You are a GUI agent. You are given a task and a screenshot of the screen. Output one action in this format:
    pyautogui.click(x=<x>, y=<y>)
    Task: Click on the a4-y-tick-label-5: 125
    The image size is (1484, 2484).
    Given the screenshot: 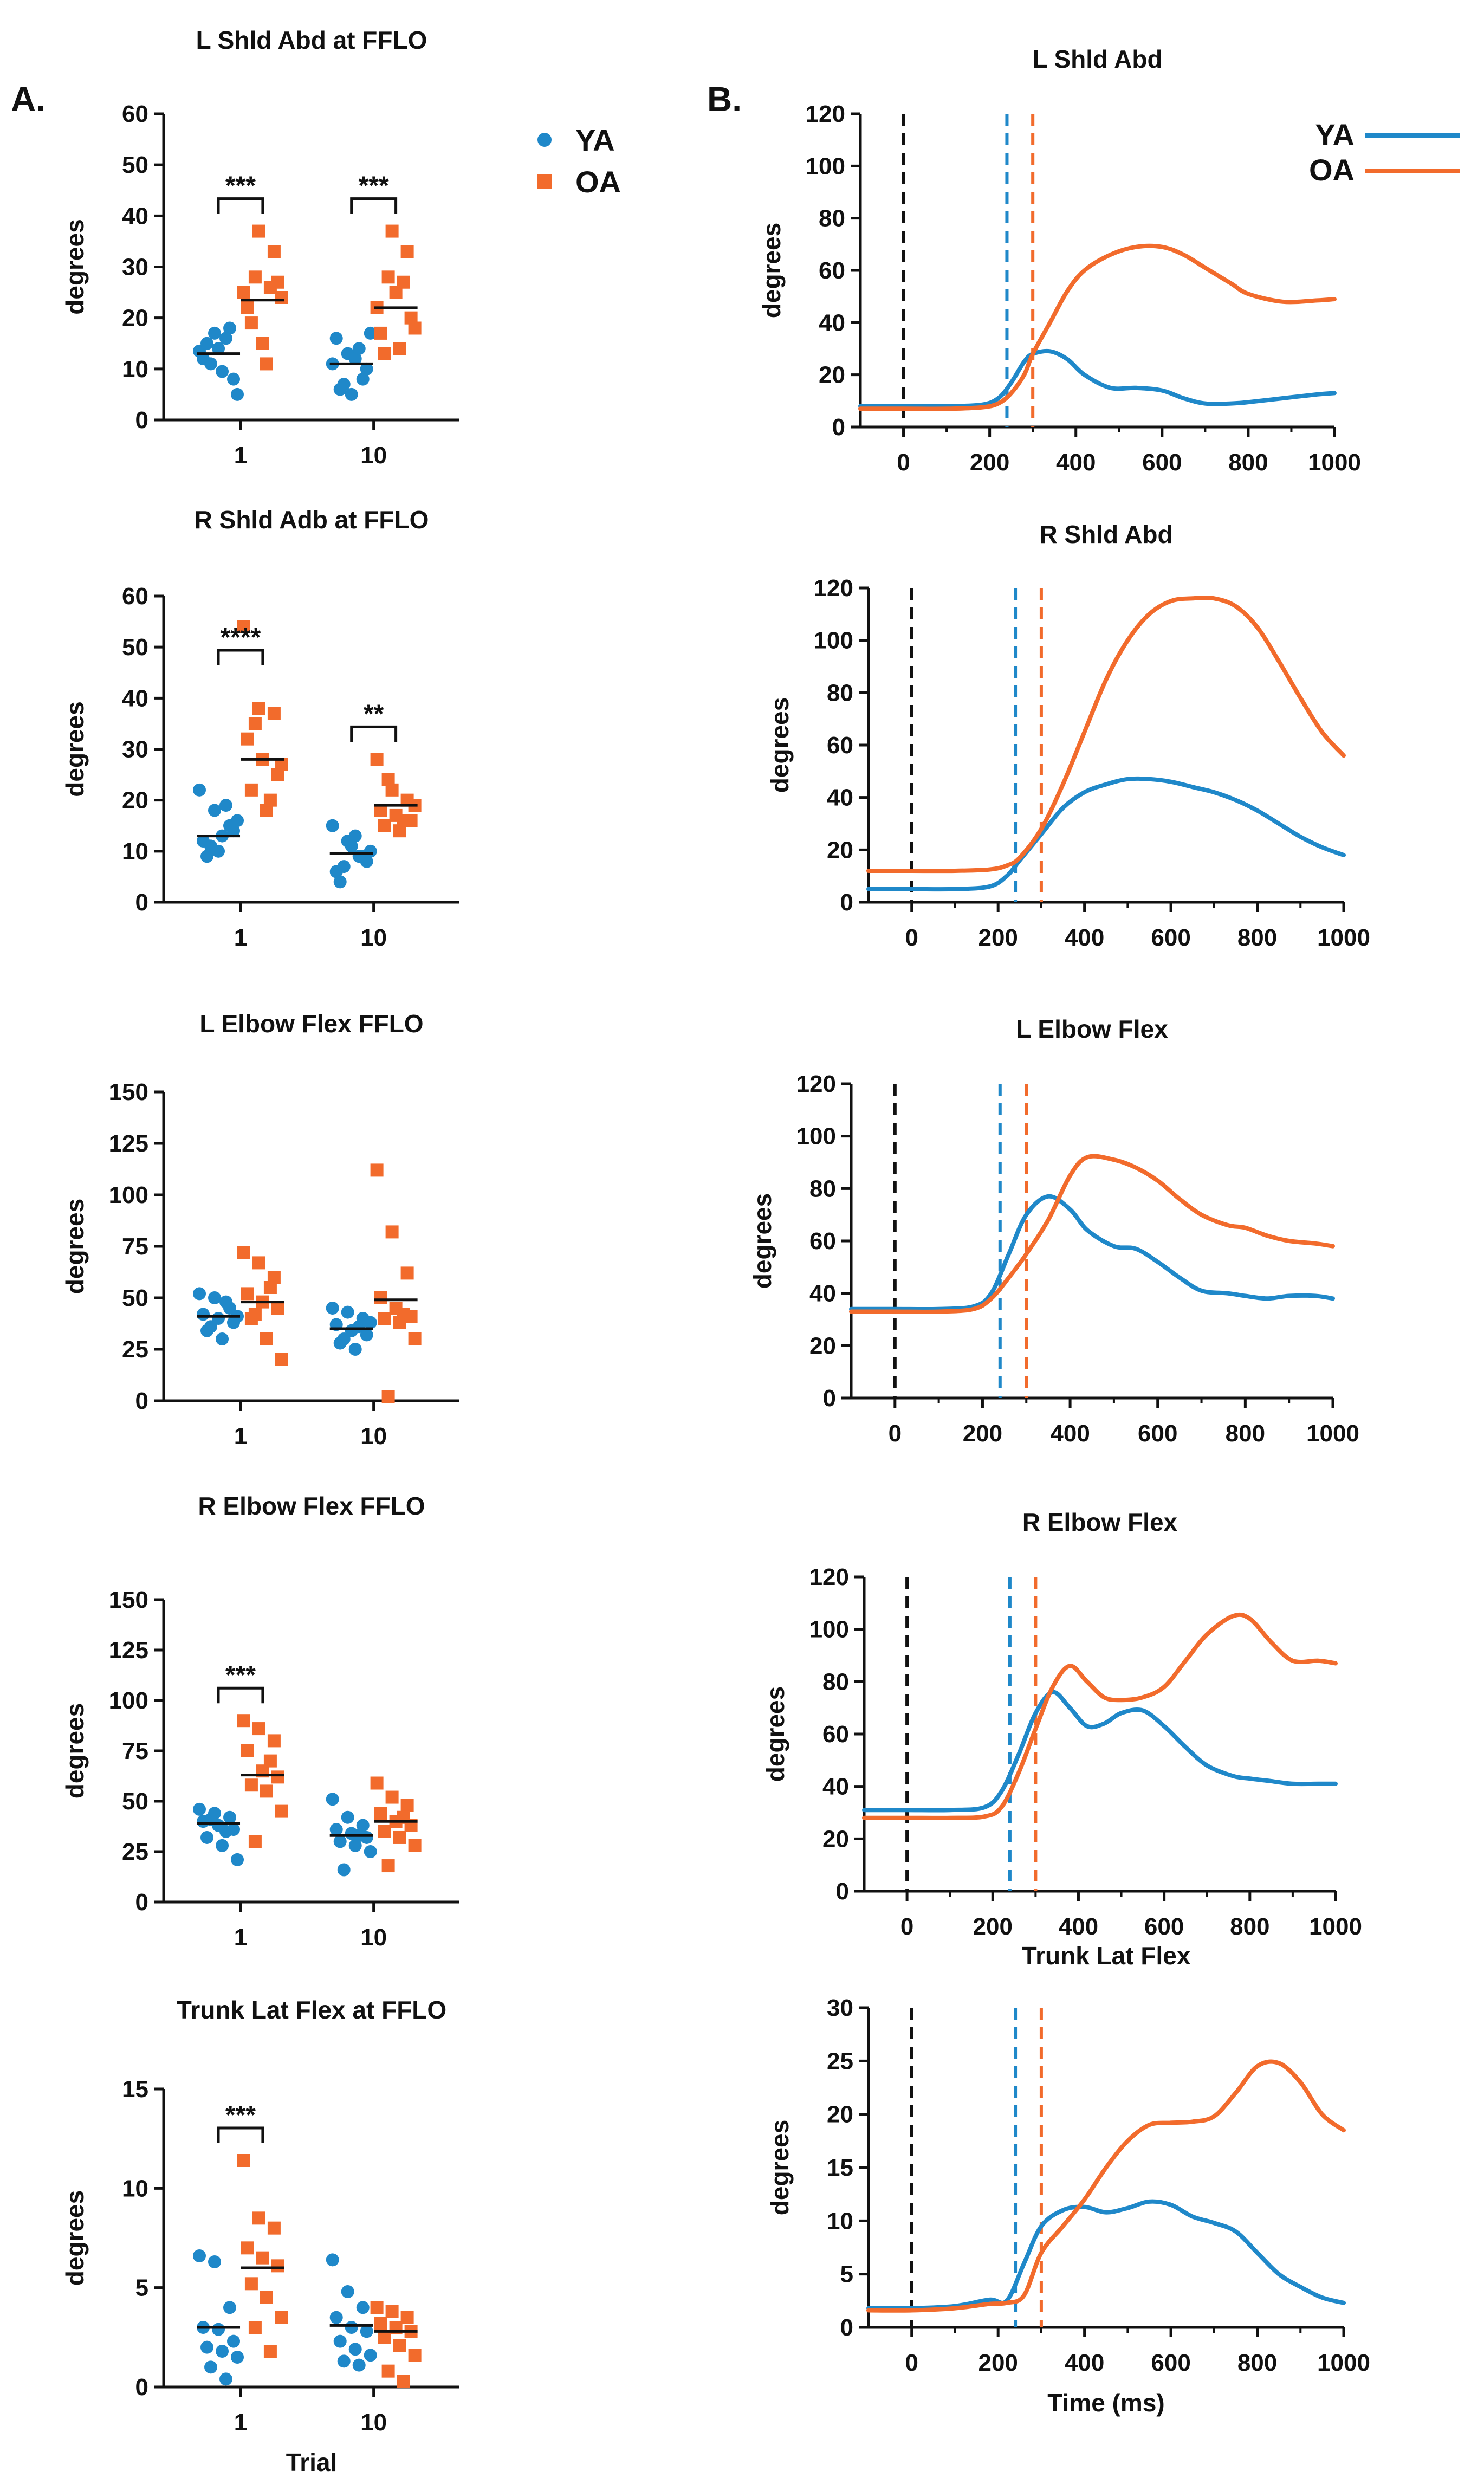 What is the action you would take?
    pyautogui.click(x=128, y=1651)
    